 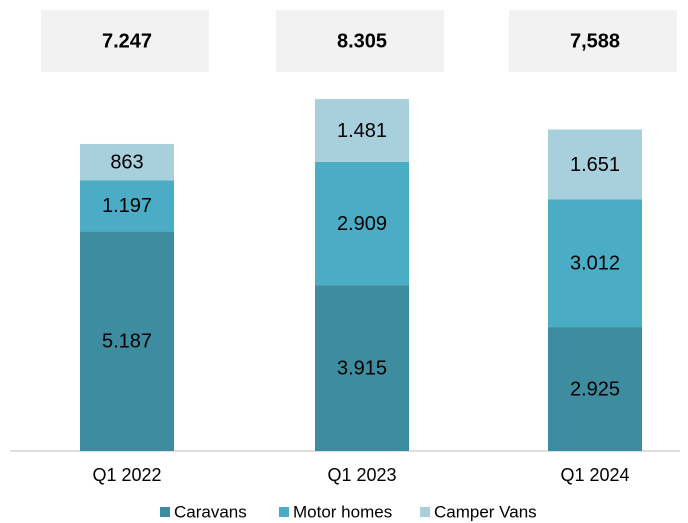 I want to click on segment-label: 3.012, so click(x=595, y=264).